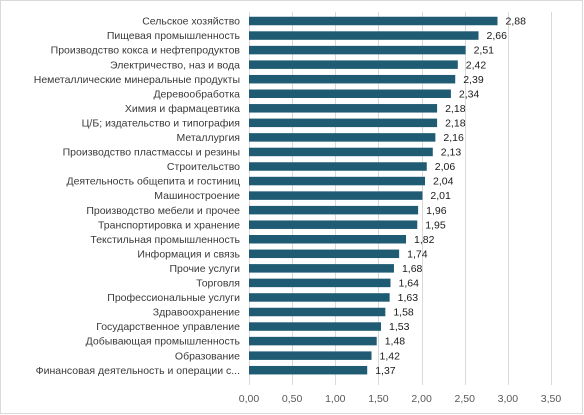  I want to click on category-label: Машиностроение, so click(197, 196).